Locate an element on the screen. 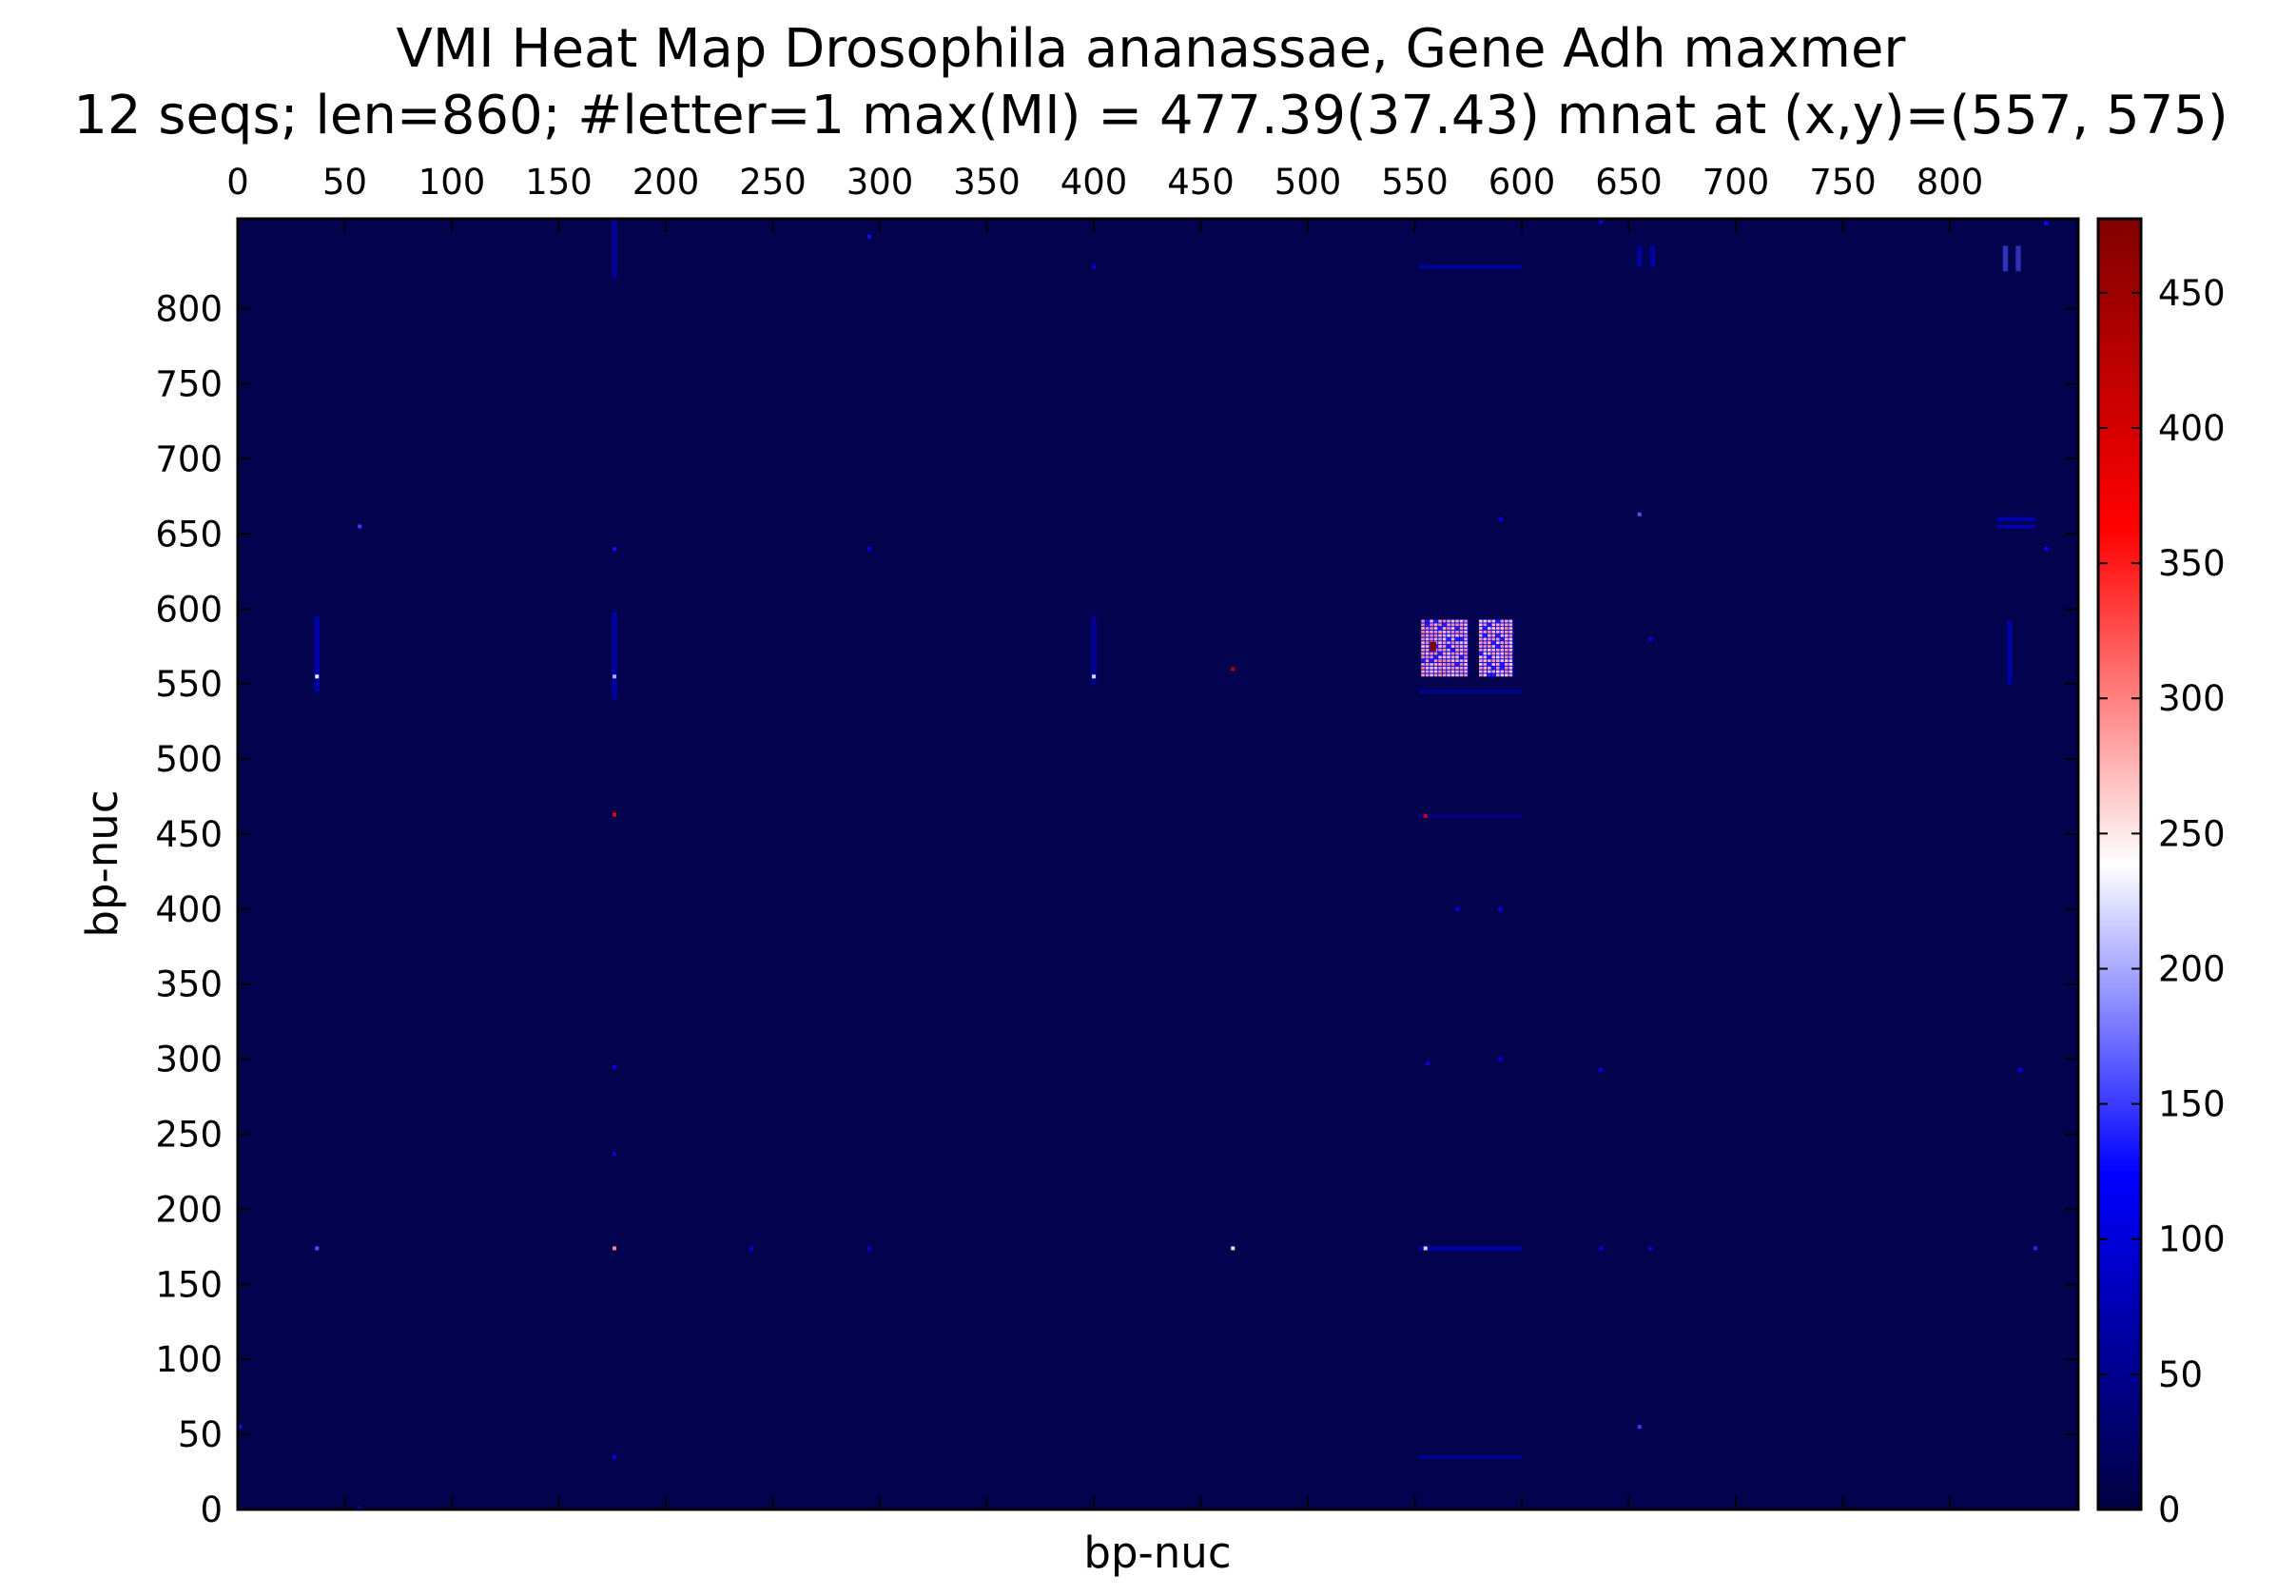  colorbar-tick-label: 0 is located at coordinates (2169, 1509).